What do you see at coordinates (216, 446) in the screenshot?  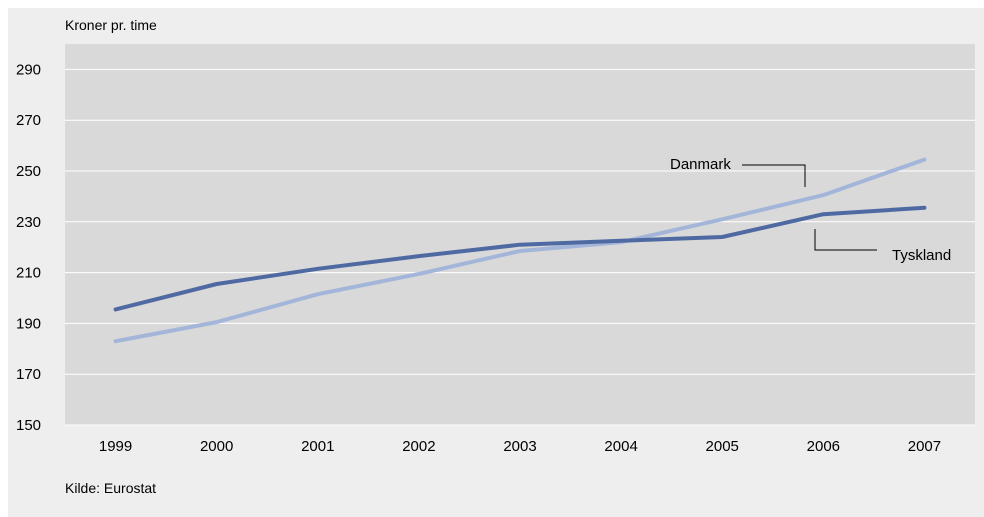 I see `x-tick-label: 2000` at bounding box center [216, 446].